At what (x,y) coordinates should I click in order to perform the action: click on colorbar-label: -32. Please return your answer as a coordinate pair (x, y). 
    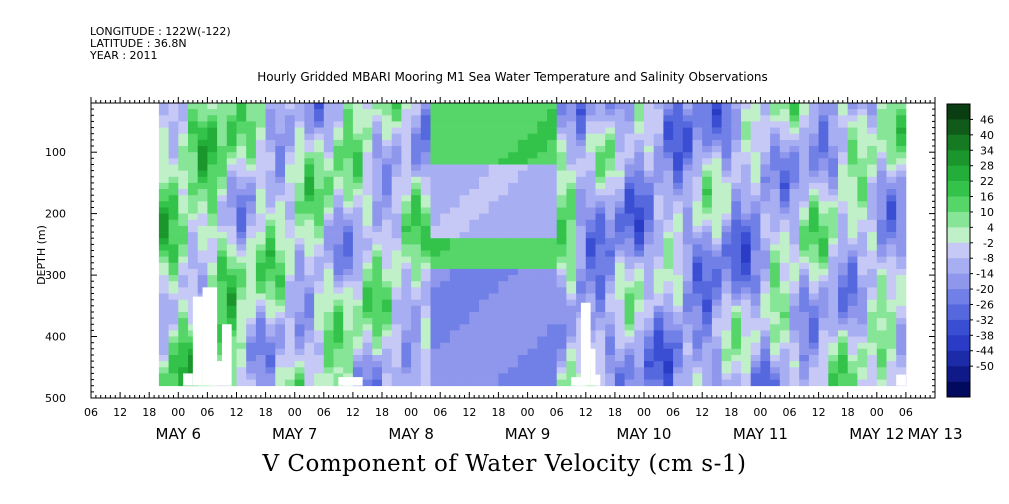
    Looking at the image, I should click on (985, 320).